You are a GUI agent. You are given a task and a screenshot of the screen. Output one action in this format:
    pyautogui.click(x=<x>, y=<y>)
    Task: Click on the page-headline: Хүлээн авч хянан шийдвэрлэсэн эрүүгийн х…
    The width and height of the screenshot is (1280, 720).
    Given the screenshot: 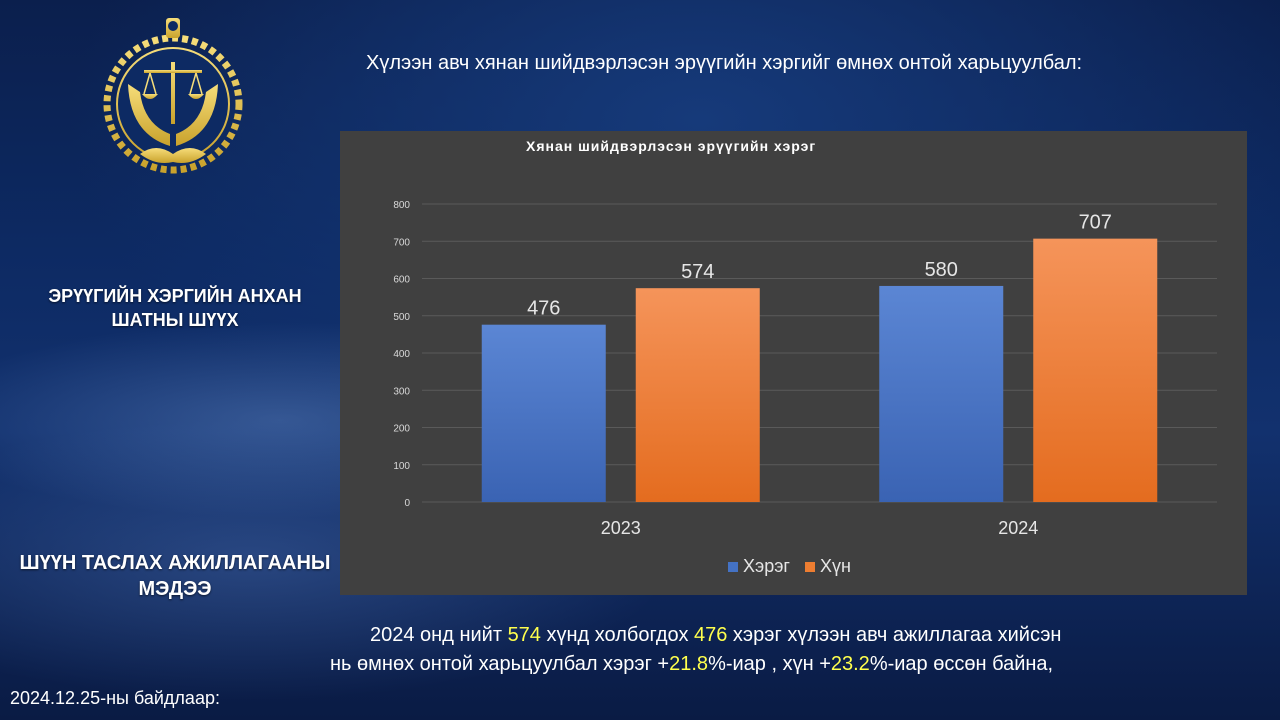 What is the action you would take?
    pyautogui.click(x=724, y=63)
    